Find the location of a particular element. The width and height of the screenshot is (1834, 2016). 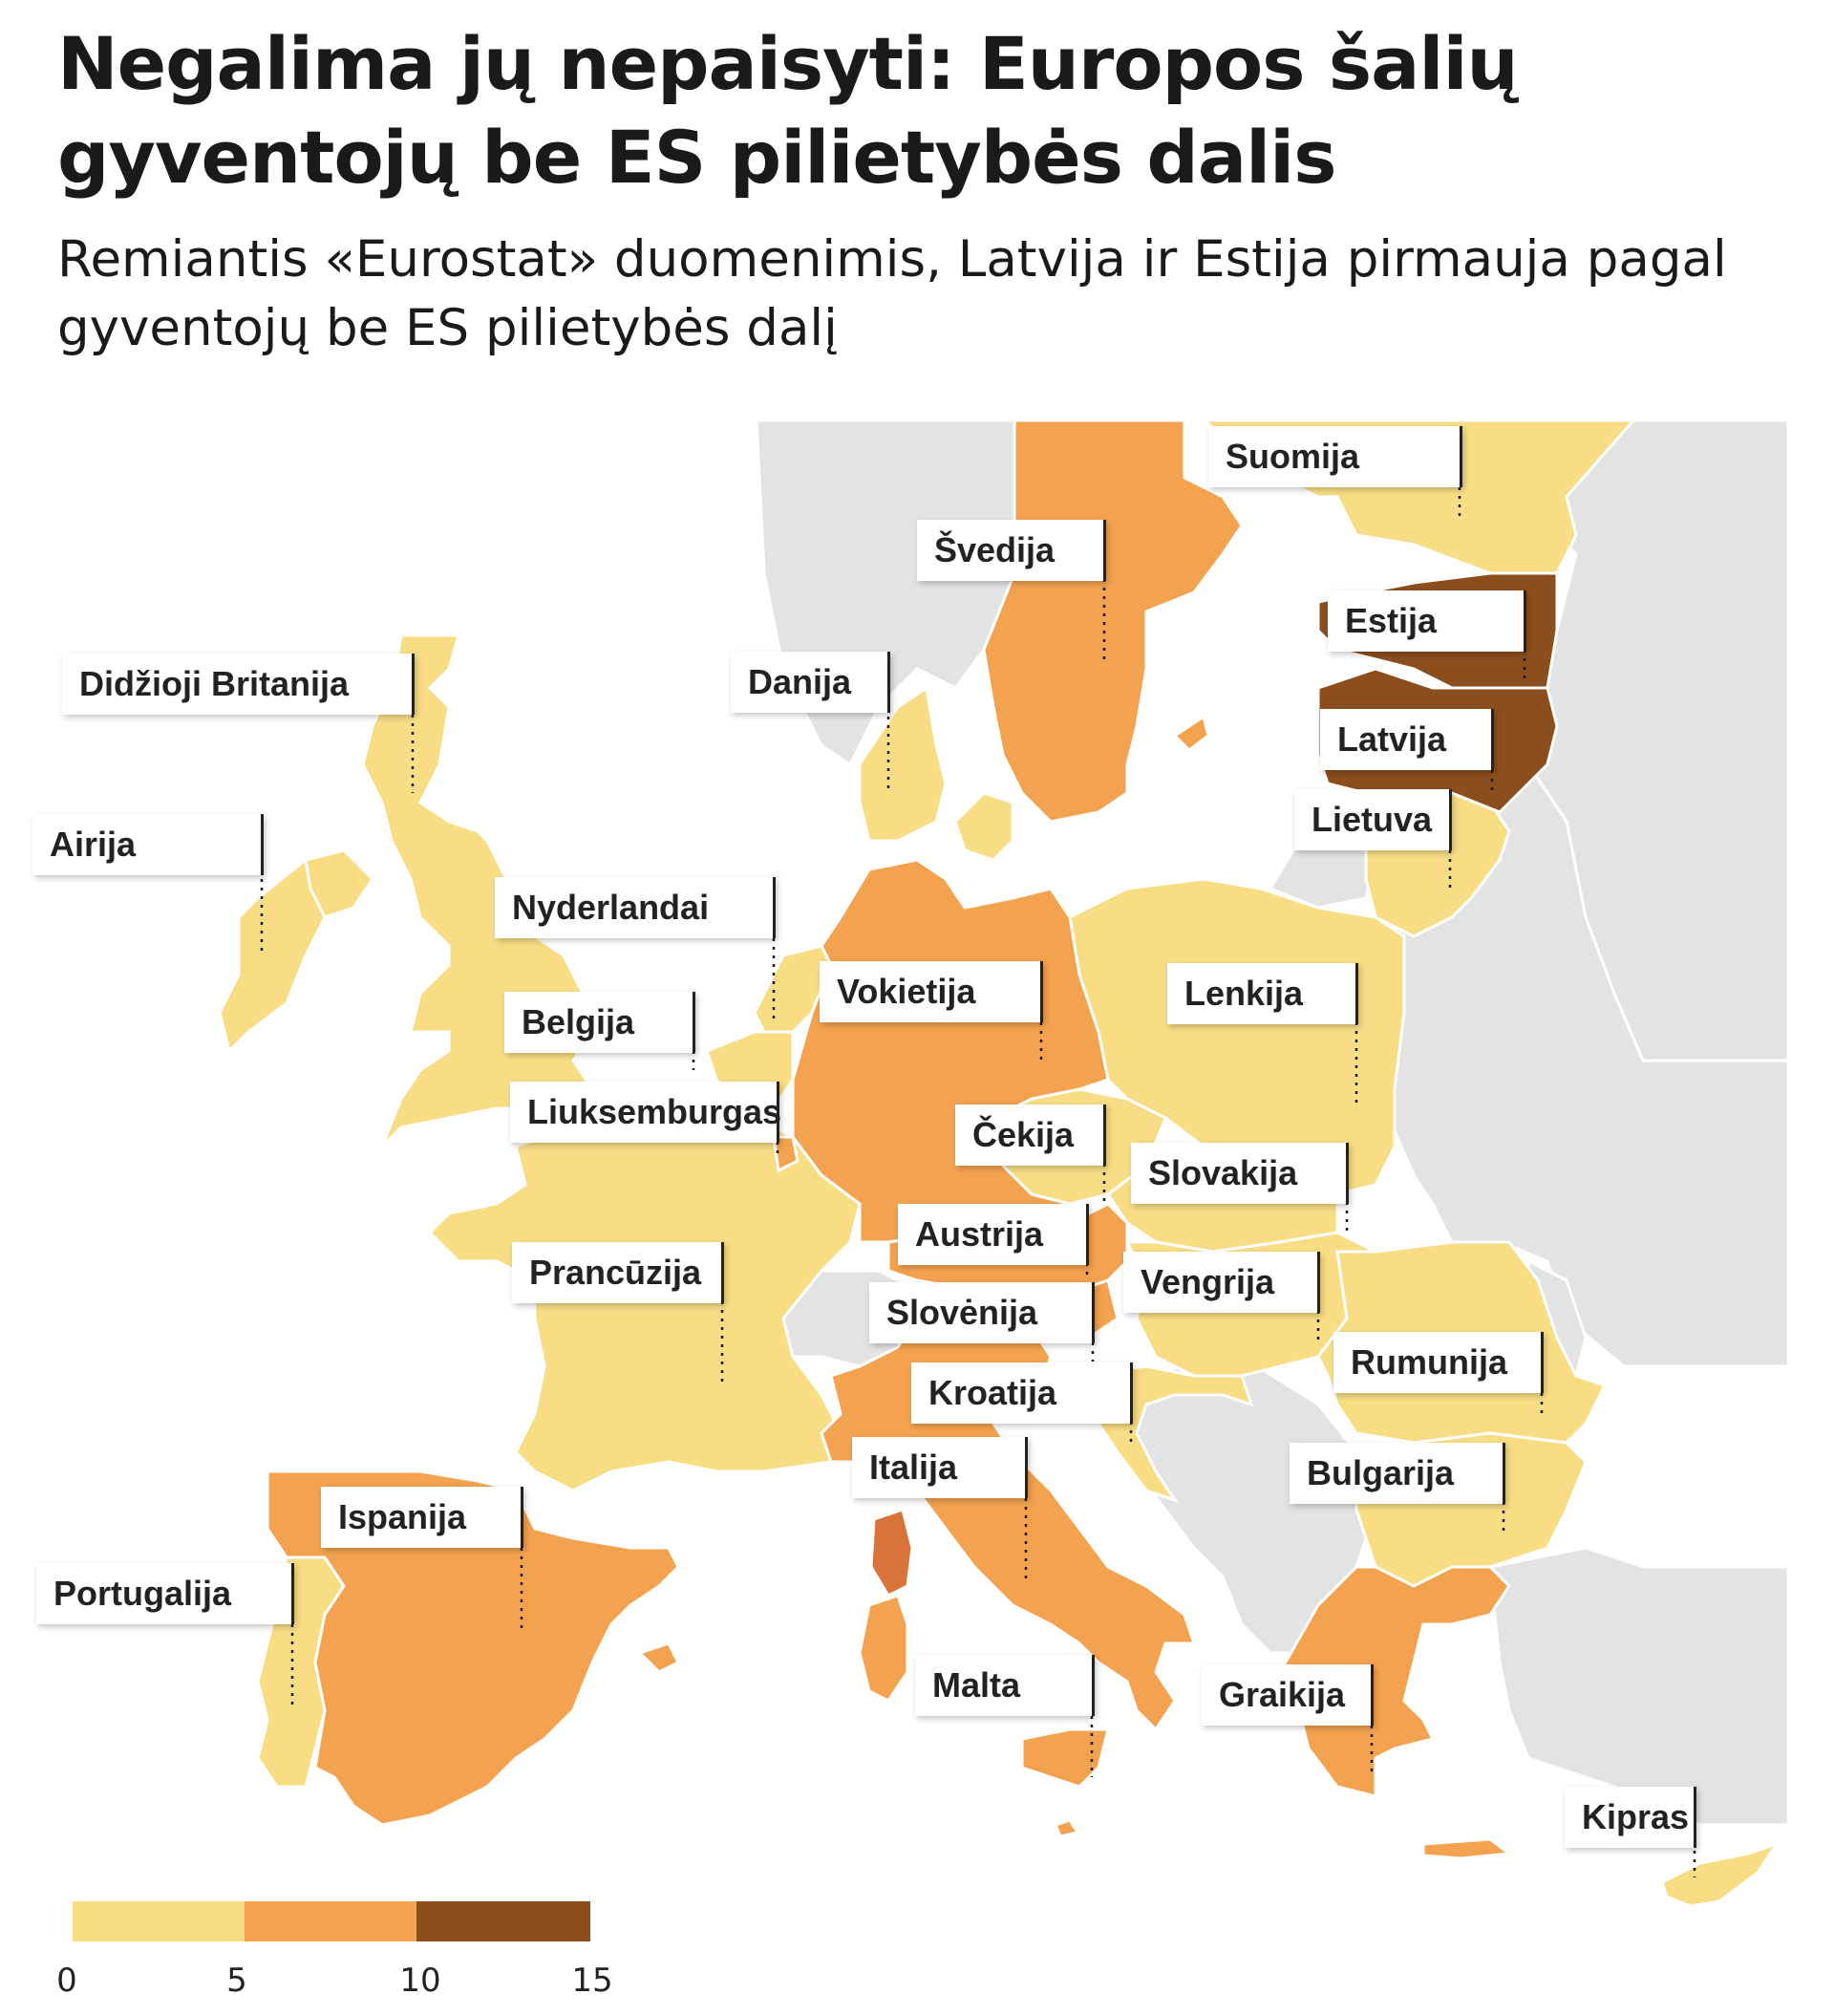

country-label-didzioji-britanija: Didžioji Britanija is located at coordinates (238, 685).